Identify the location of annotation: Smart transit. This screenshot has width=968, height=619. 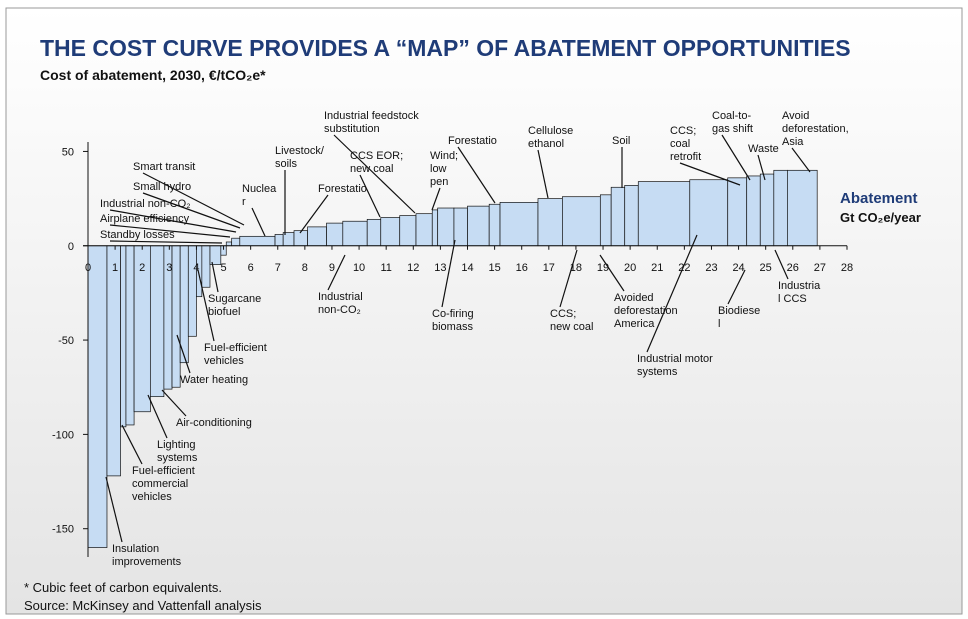
(164, 167).